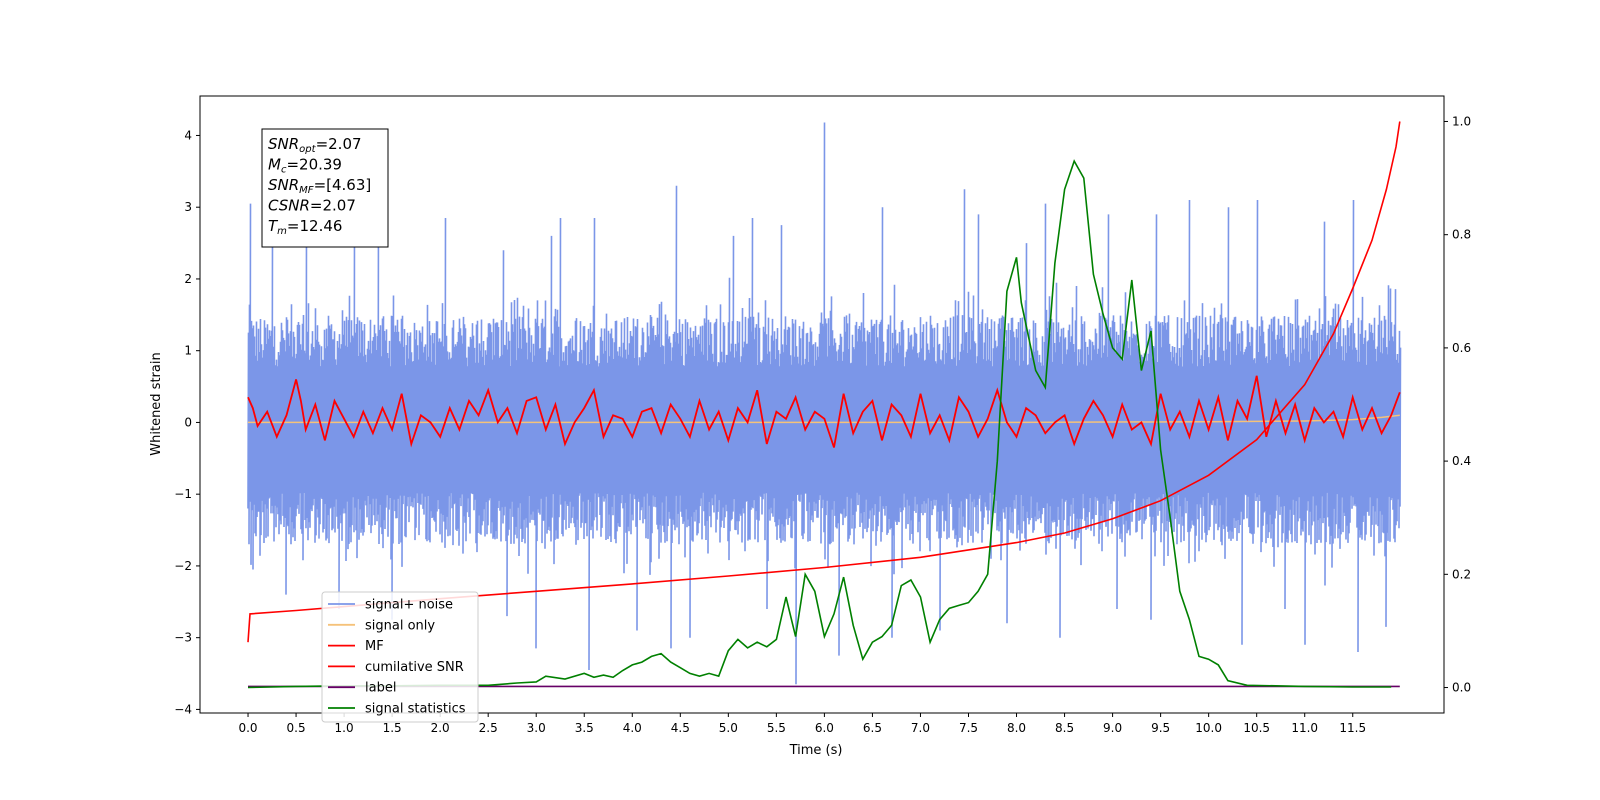 Image resolution: width=1600 pixels, height=800 pixels. Describe the element at coordinates (380, 688) in the screenshot. I see `legend-label: label` at that location.